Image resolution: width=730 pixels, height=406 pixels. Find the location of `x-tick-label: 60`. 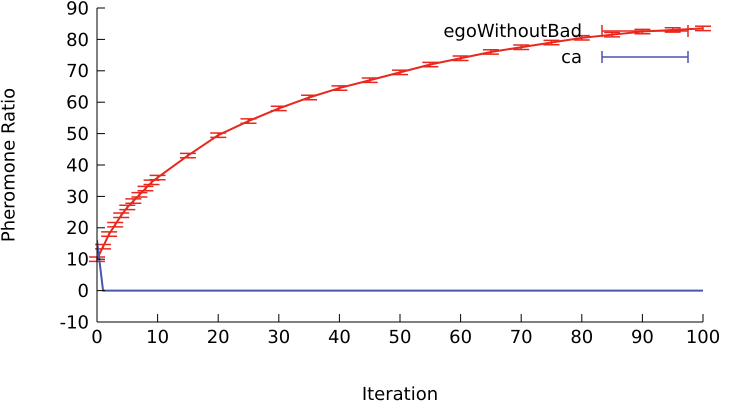

x-tick-label: 60 is located at coordinates (460, 337).